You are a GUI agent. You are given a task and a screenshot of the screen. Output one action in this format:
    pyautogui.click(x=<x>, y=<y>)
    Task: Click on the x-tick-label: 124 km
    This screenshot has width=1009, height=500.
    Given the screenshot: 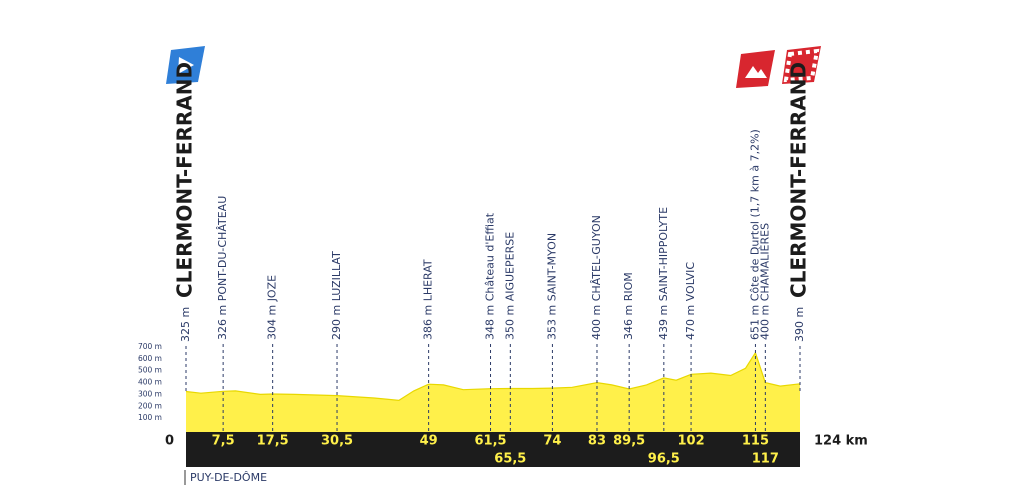 What is the action you would take?
    pyautogui.click(x=841, y=441)
    